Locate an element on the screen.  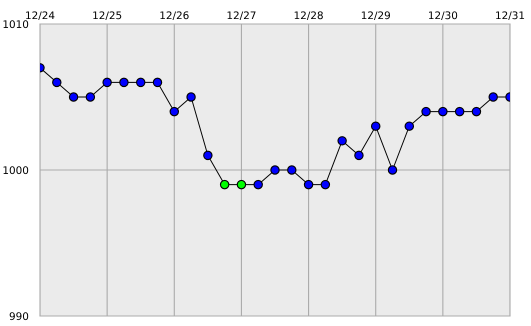
x-tick-label: 12/28 is located at coordinates (308, 15).